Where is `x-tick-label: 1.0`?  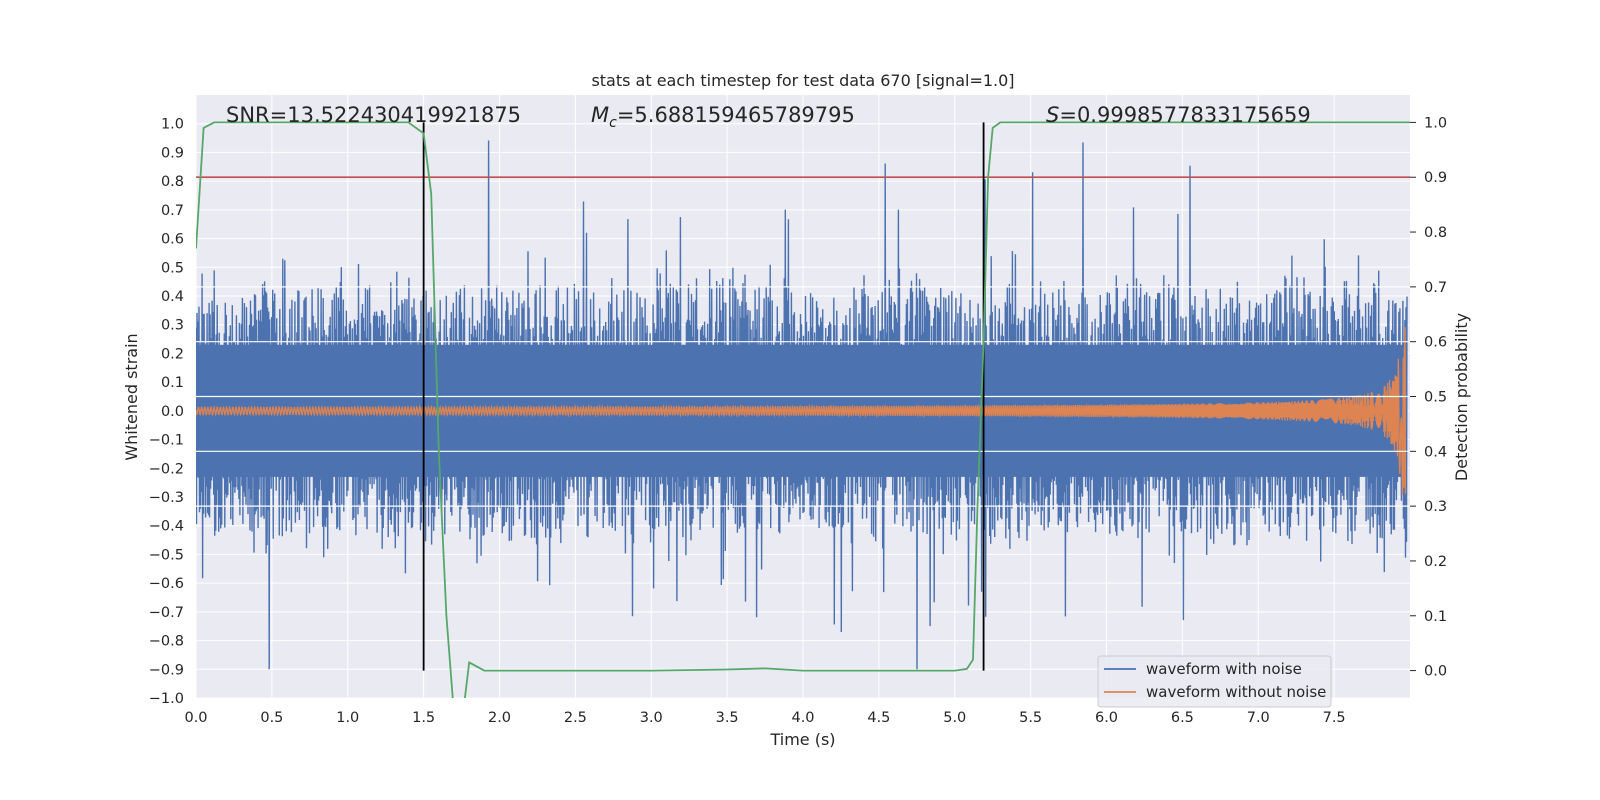
x-tick-label: 1.0 is located at coordinates (347, 718).